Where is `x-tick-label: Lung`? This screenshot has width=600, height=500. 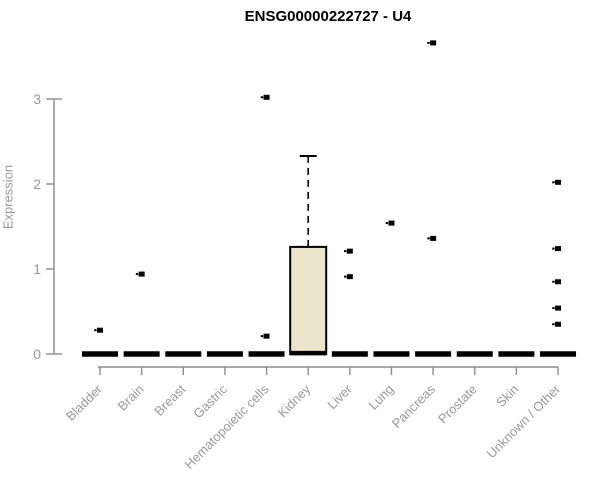 x-tick-label: Lung is located at coordinates (381, 397).